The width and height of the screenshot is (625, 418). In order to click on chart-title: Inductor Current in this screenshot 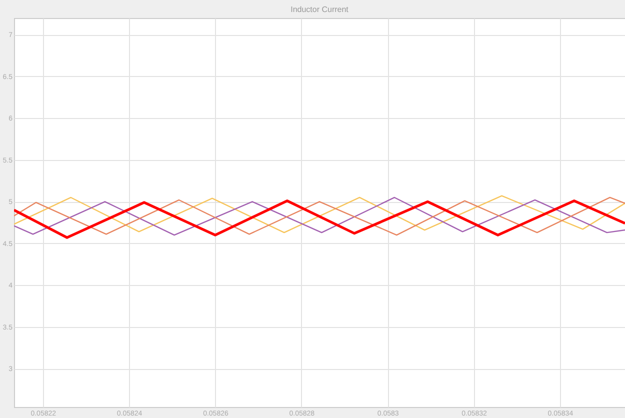, I will do `click(320, 9)`.